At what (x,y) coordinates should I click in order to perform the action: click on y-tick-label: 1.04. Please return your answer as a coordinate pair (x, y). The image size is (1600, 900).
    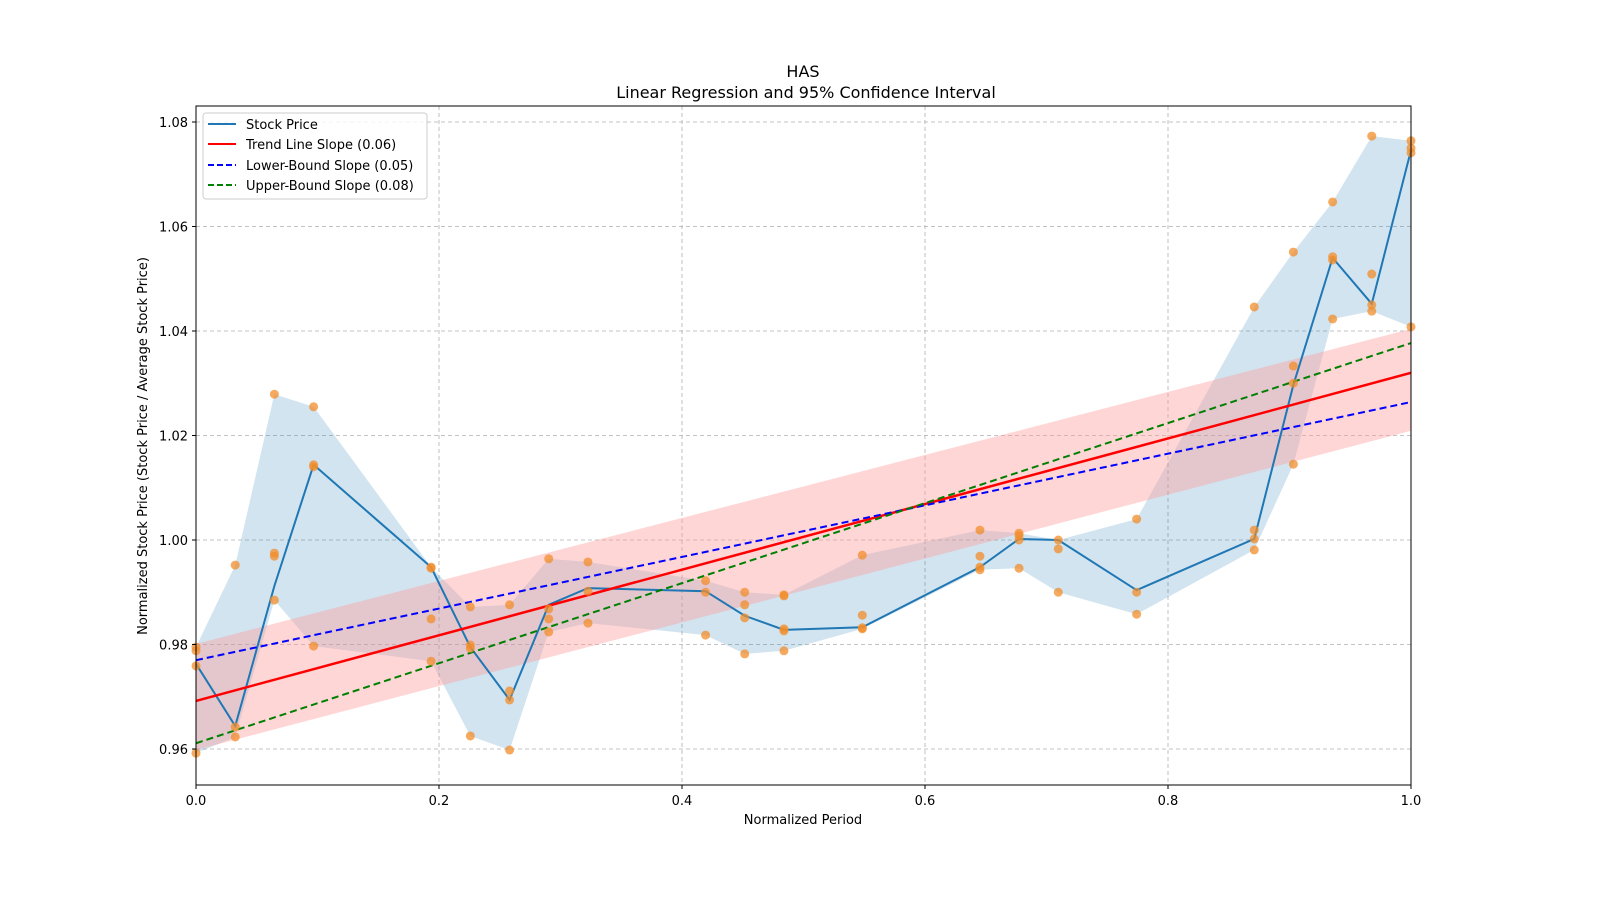
    Looking at the image, I should click on (173, 332).